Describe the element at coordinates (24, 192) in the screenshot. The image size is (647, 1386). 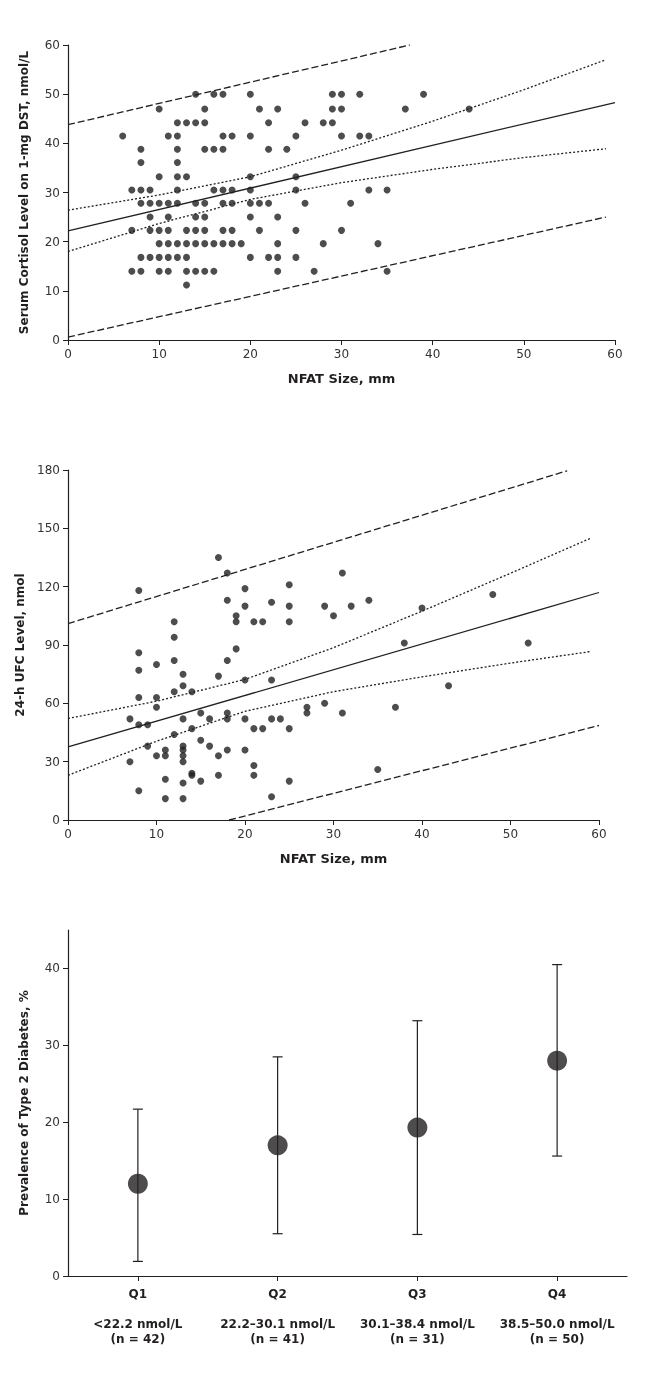
I see `y-axis-title: Serum Cortisol Level on 1-mg DST, nmol/L` at that location.